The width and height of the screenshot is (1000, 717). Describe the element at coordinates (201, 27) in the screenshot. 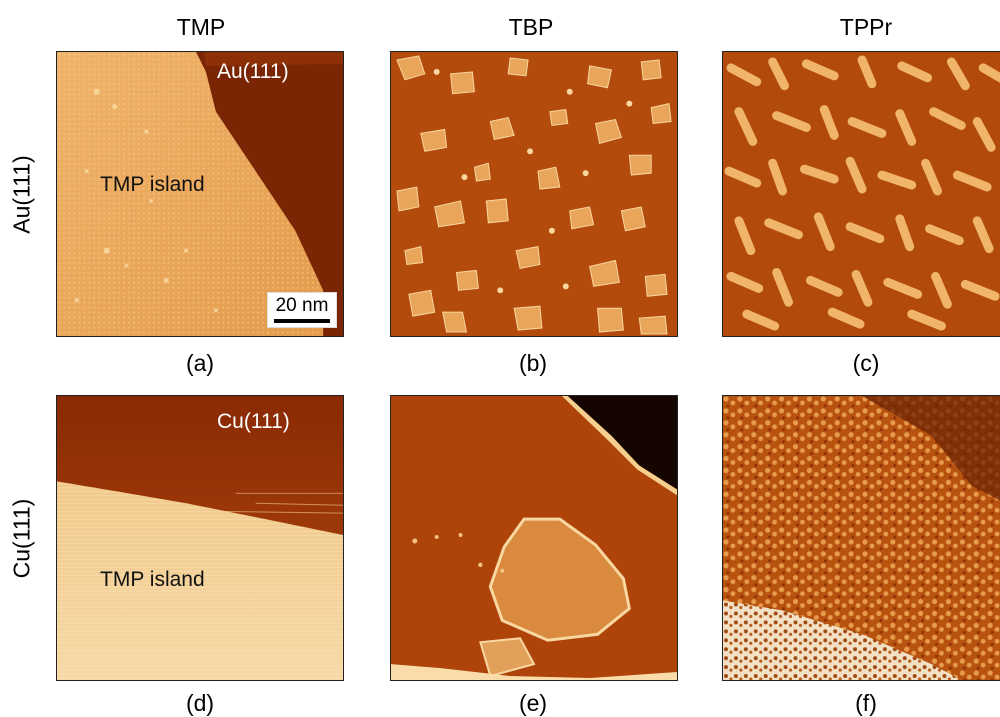

I see `column-title-tmp: TMP` at that location.